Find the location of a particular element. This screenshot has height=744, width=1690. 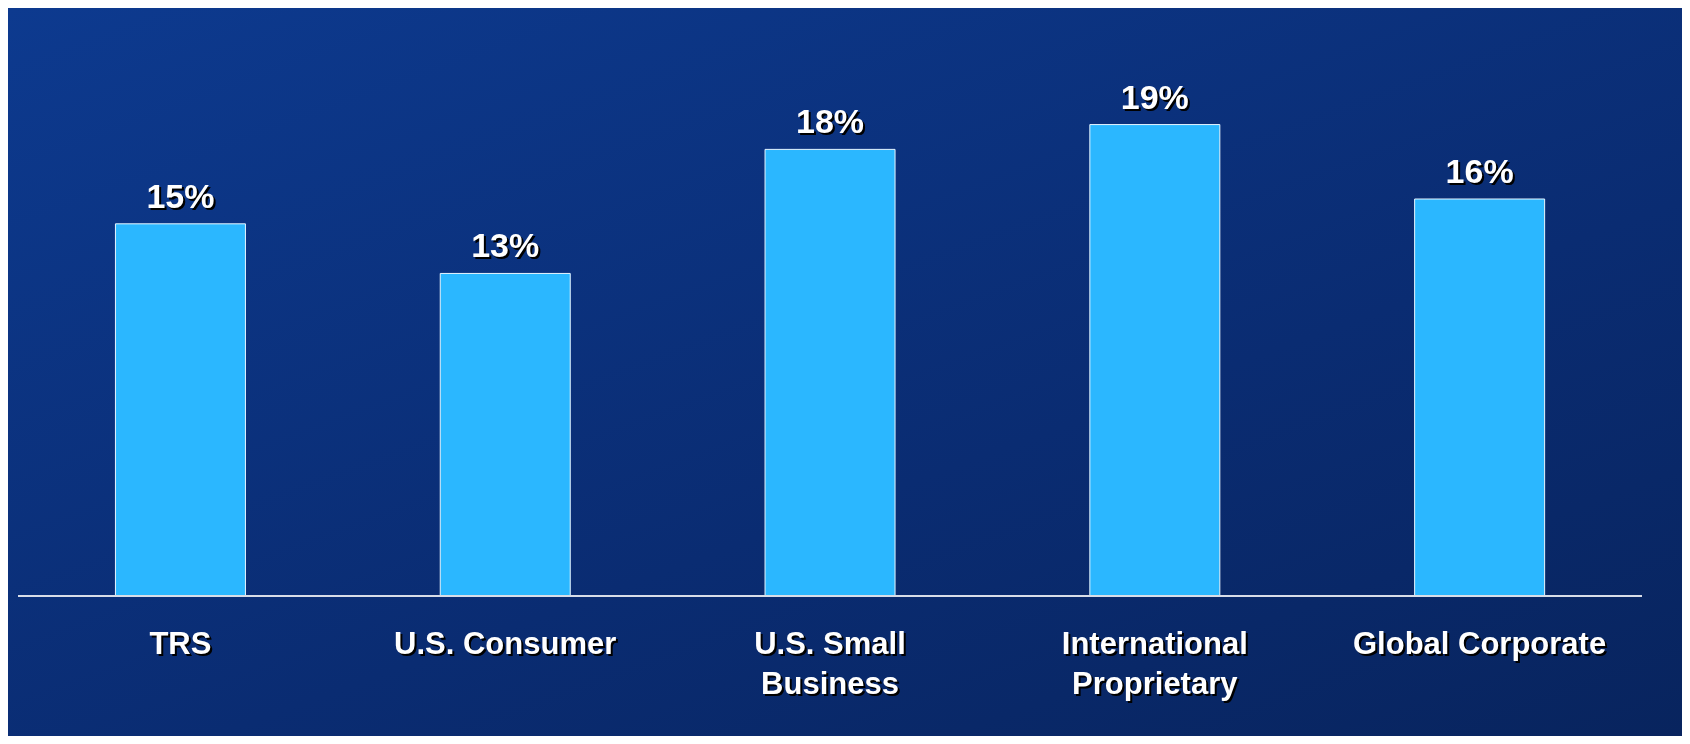

data-label: 13% is located at coordinates (505, 245).